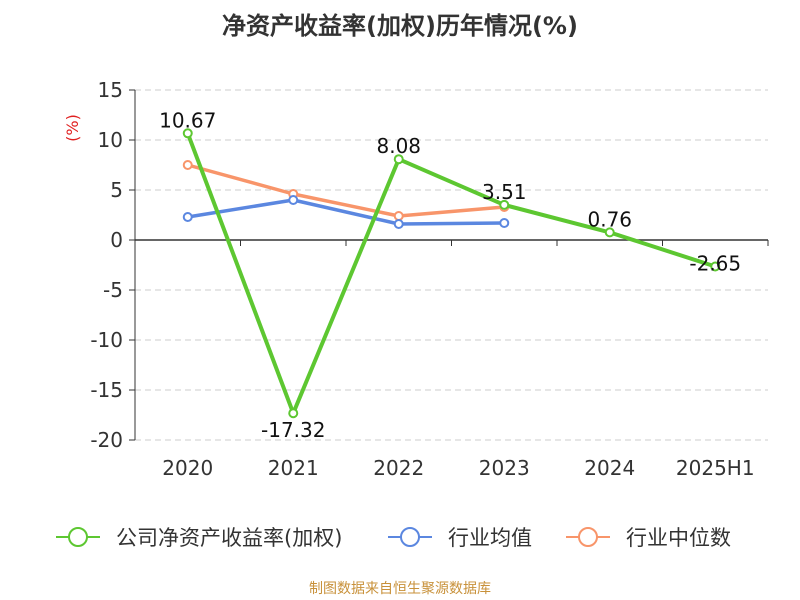 The height and width of the screenshot is (600, 800). I want to click on y-axis-label: (%), so click(72, 128).